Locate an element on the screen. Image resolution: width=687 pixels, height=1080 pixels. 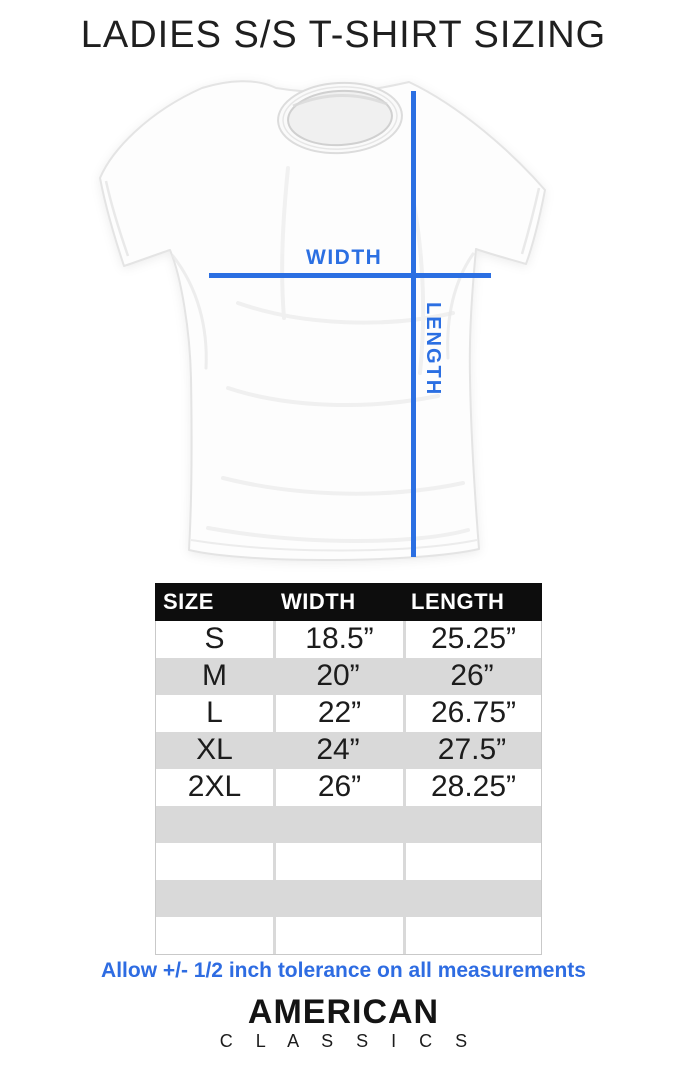
table-row-2xl: 2XL 26” 28.25” is located at coordinates (348, 787).